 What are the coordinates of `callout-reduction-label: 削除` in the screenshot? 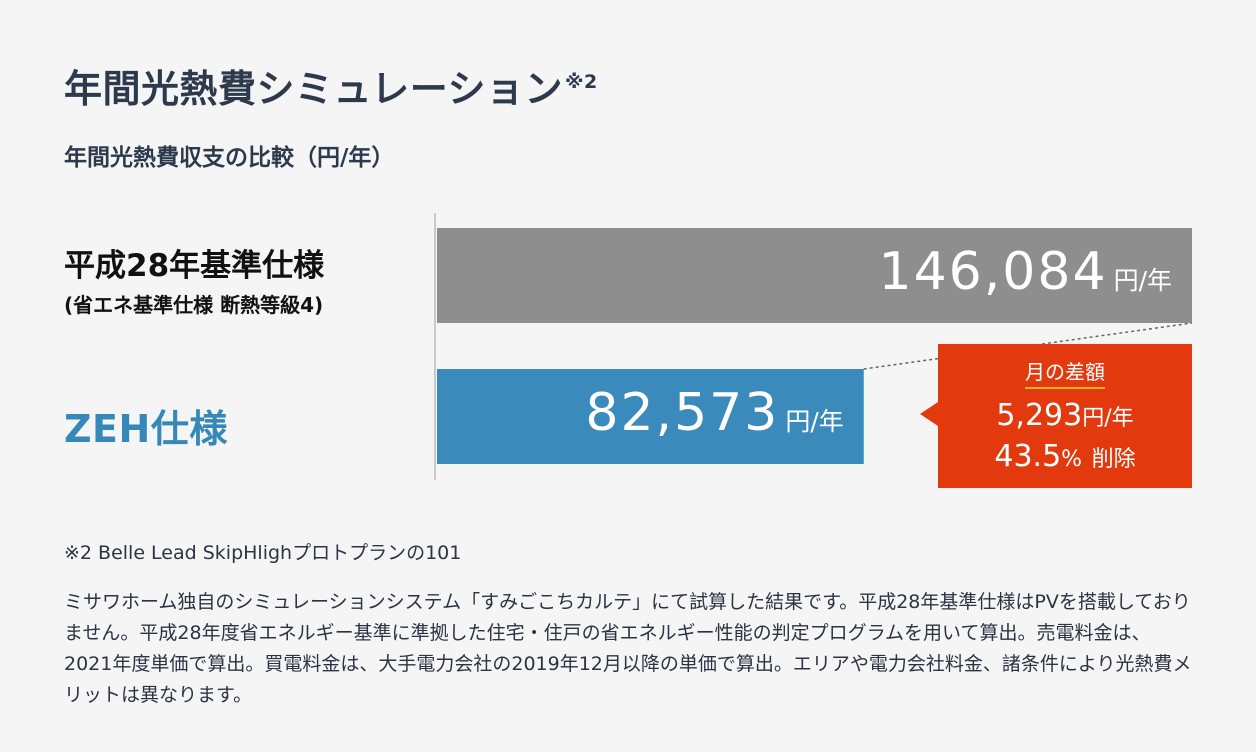 It's located at (1113, 459).